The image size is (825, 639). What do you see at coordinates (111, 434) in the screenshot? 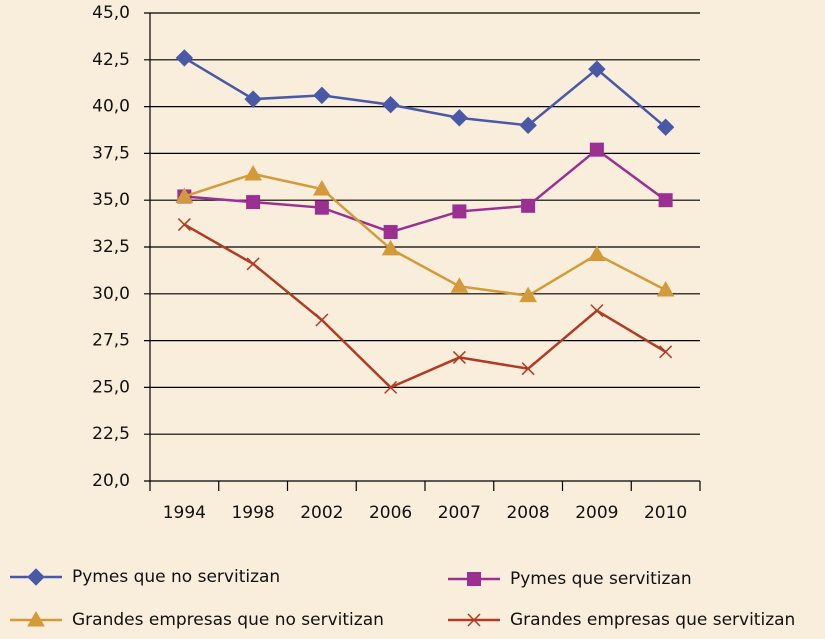
I see `y-tick-label: 22,5` at bounding box center [111, 434].